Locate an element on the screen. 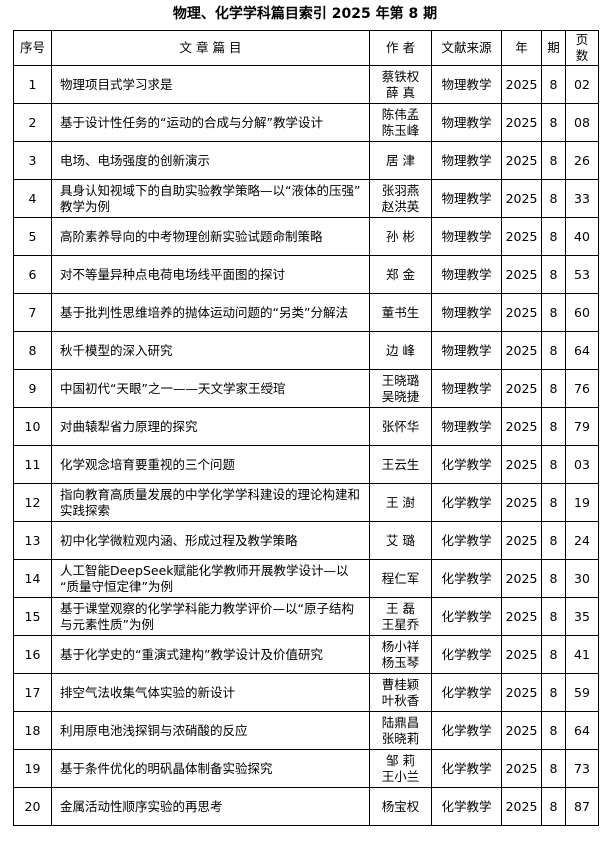 The image size is (610, 841). table-cell: 19 is located at coordinates (32, 768).